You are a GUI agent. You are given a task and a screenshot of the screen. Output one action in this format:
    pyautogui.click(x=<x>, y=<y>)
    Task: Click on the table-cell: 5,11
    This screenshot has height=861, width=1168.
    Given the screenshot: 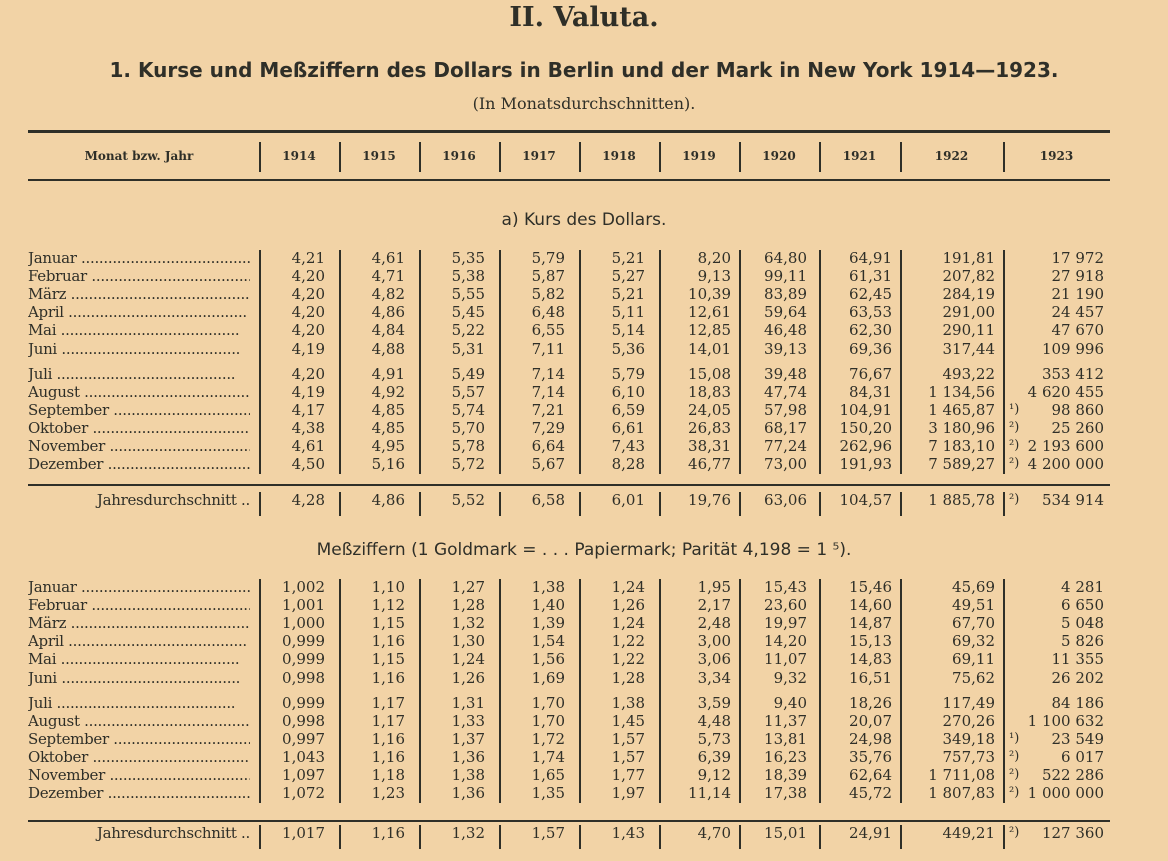 What is the action you would take?
    pyautogui.click(x=628, y=312)
    